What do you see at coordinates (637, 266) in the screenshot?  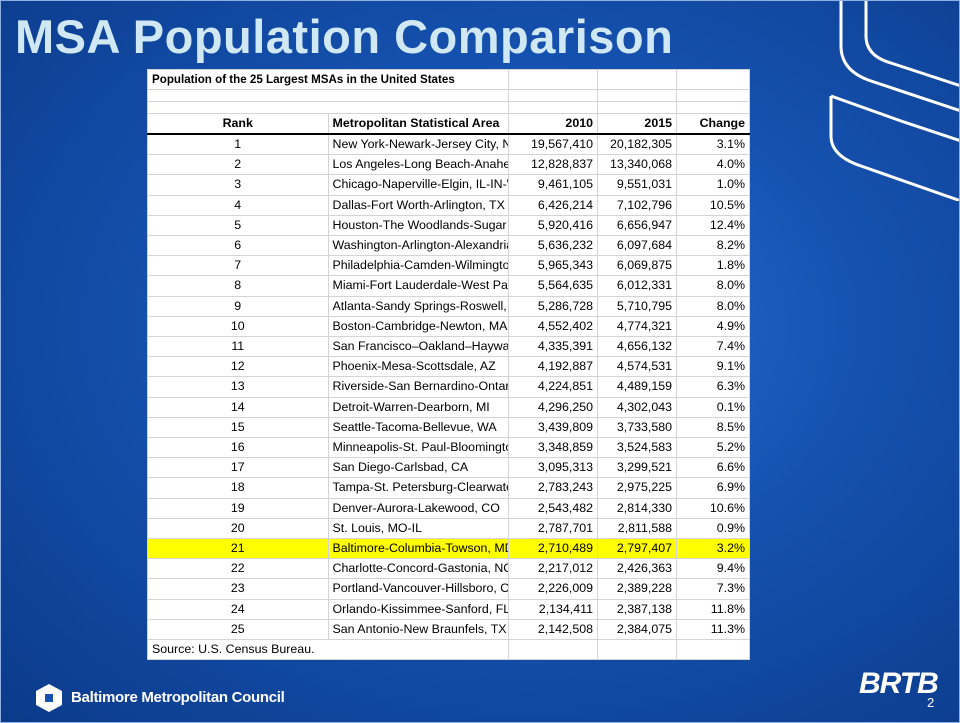 I see `cell: 6,069,875` at bounding box center [637, 266].